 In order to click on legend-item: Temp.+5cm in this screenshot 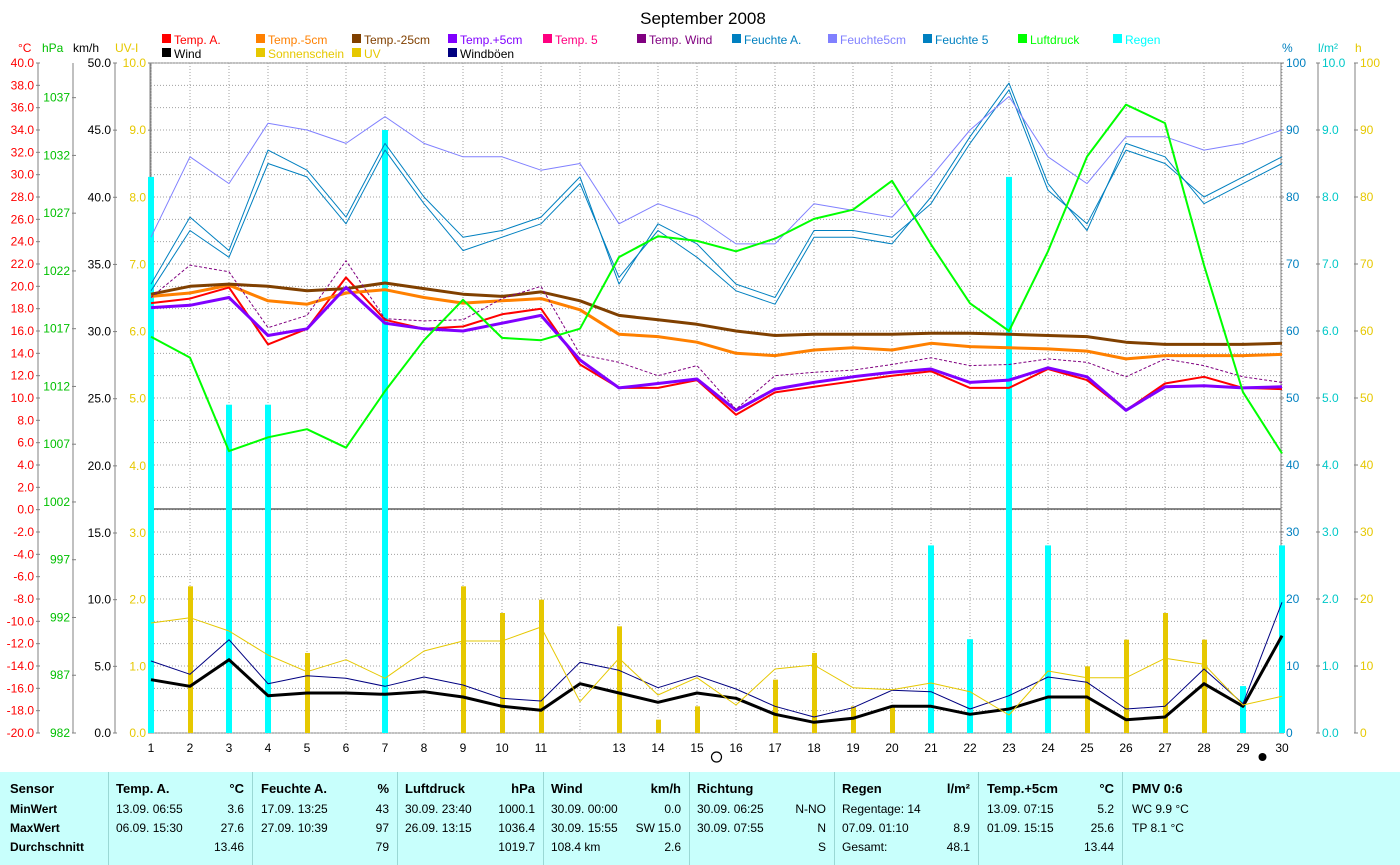, I will do `click(485, 40)`.